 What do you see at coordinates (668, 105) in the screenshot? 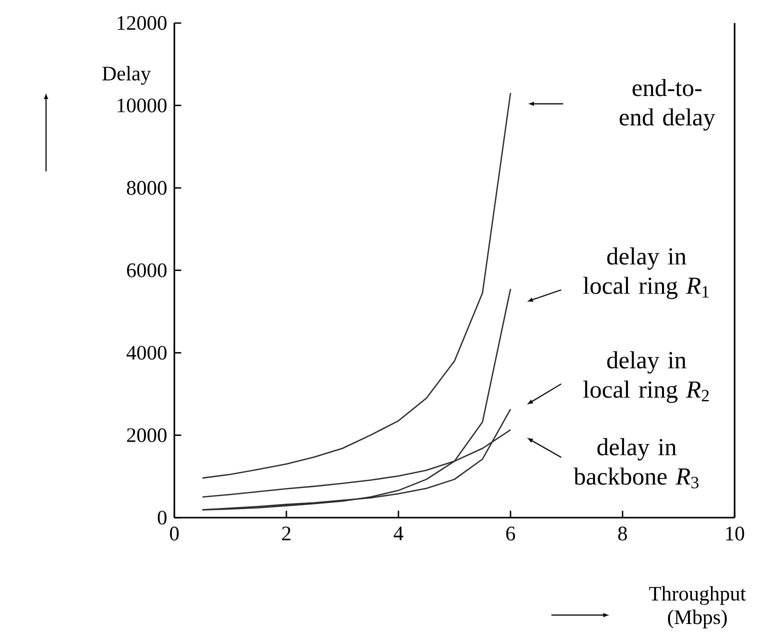
I see `annotation: end-to-end delay` at bounding box center [668, 105].